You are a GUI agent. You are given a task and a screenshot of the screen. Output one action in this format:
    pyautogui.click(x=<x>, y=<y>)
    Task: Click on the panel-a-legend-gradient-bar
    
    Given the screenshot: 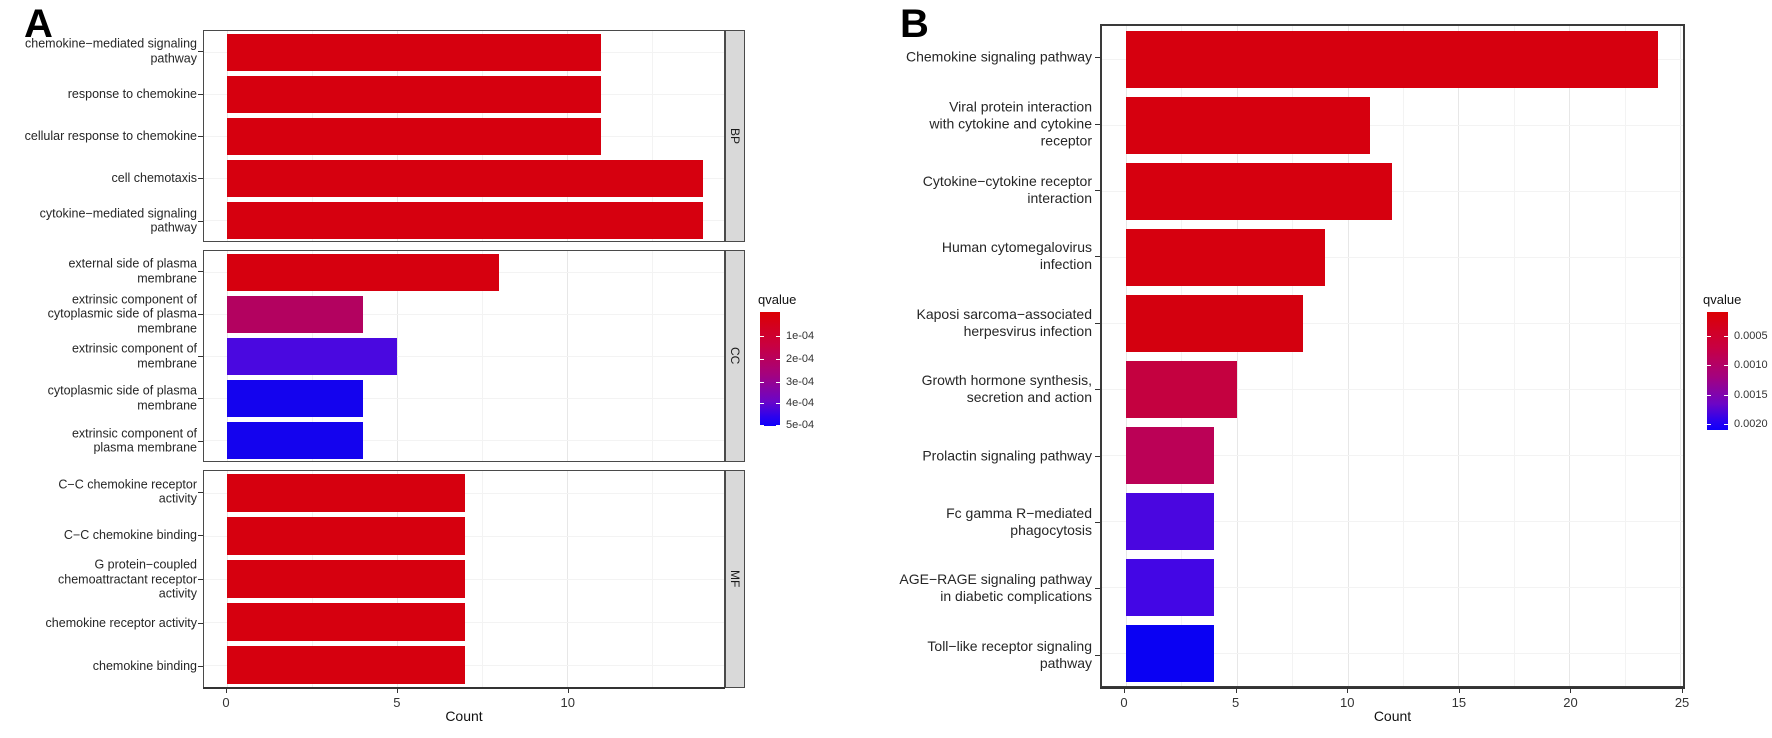 What is the action you would take?
    pyautogui.click(x=770, y=369)
    